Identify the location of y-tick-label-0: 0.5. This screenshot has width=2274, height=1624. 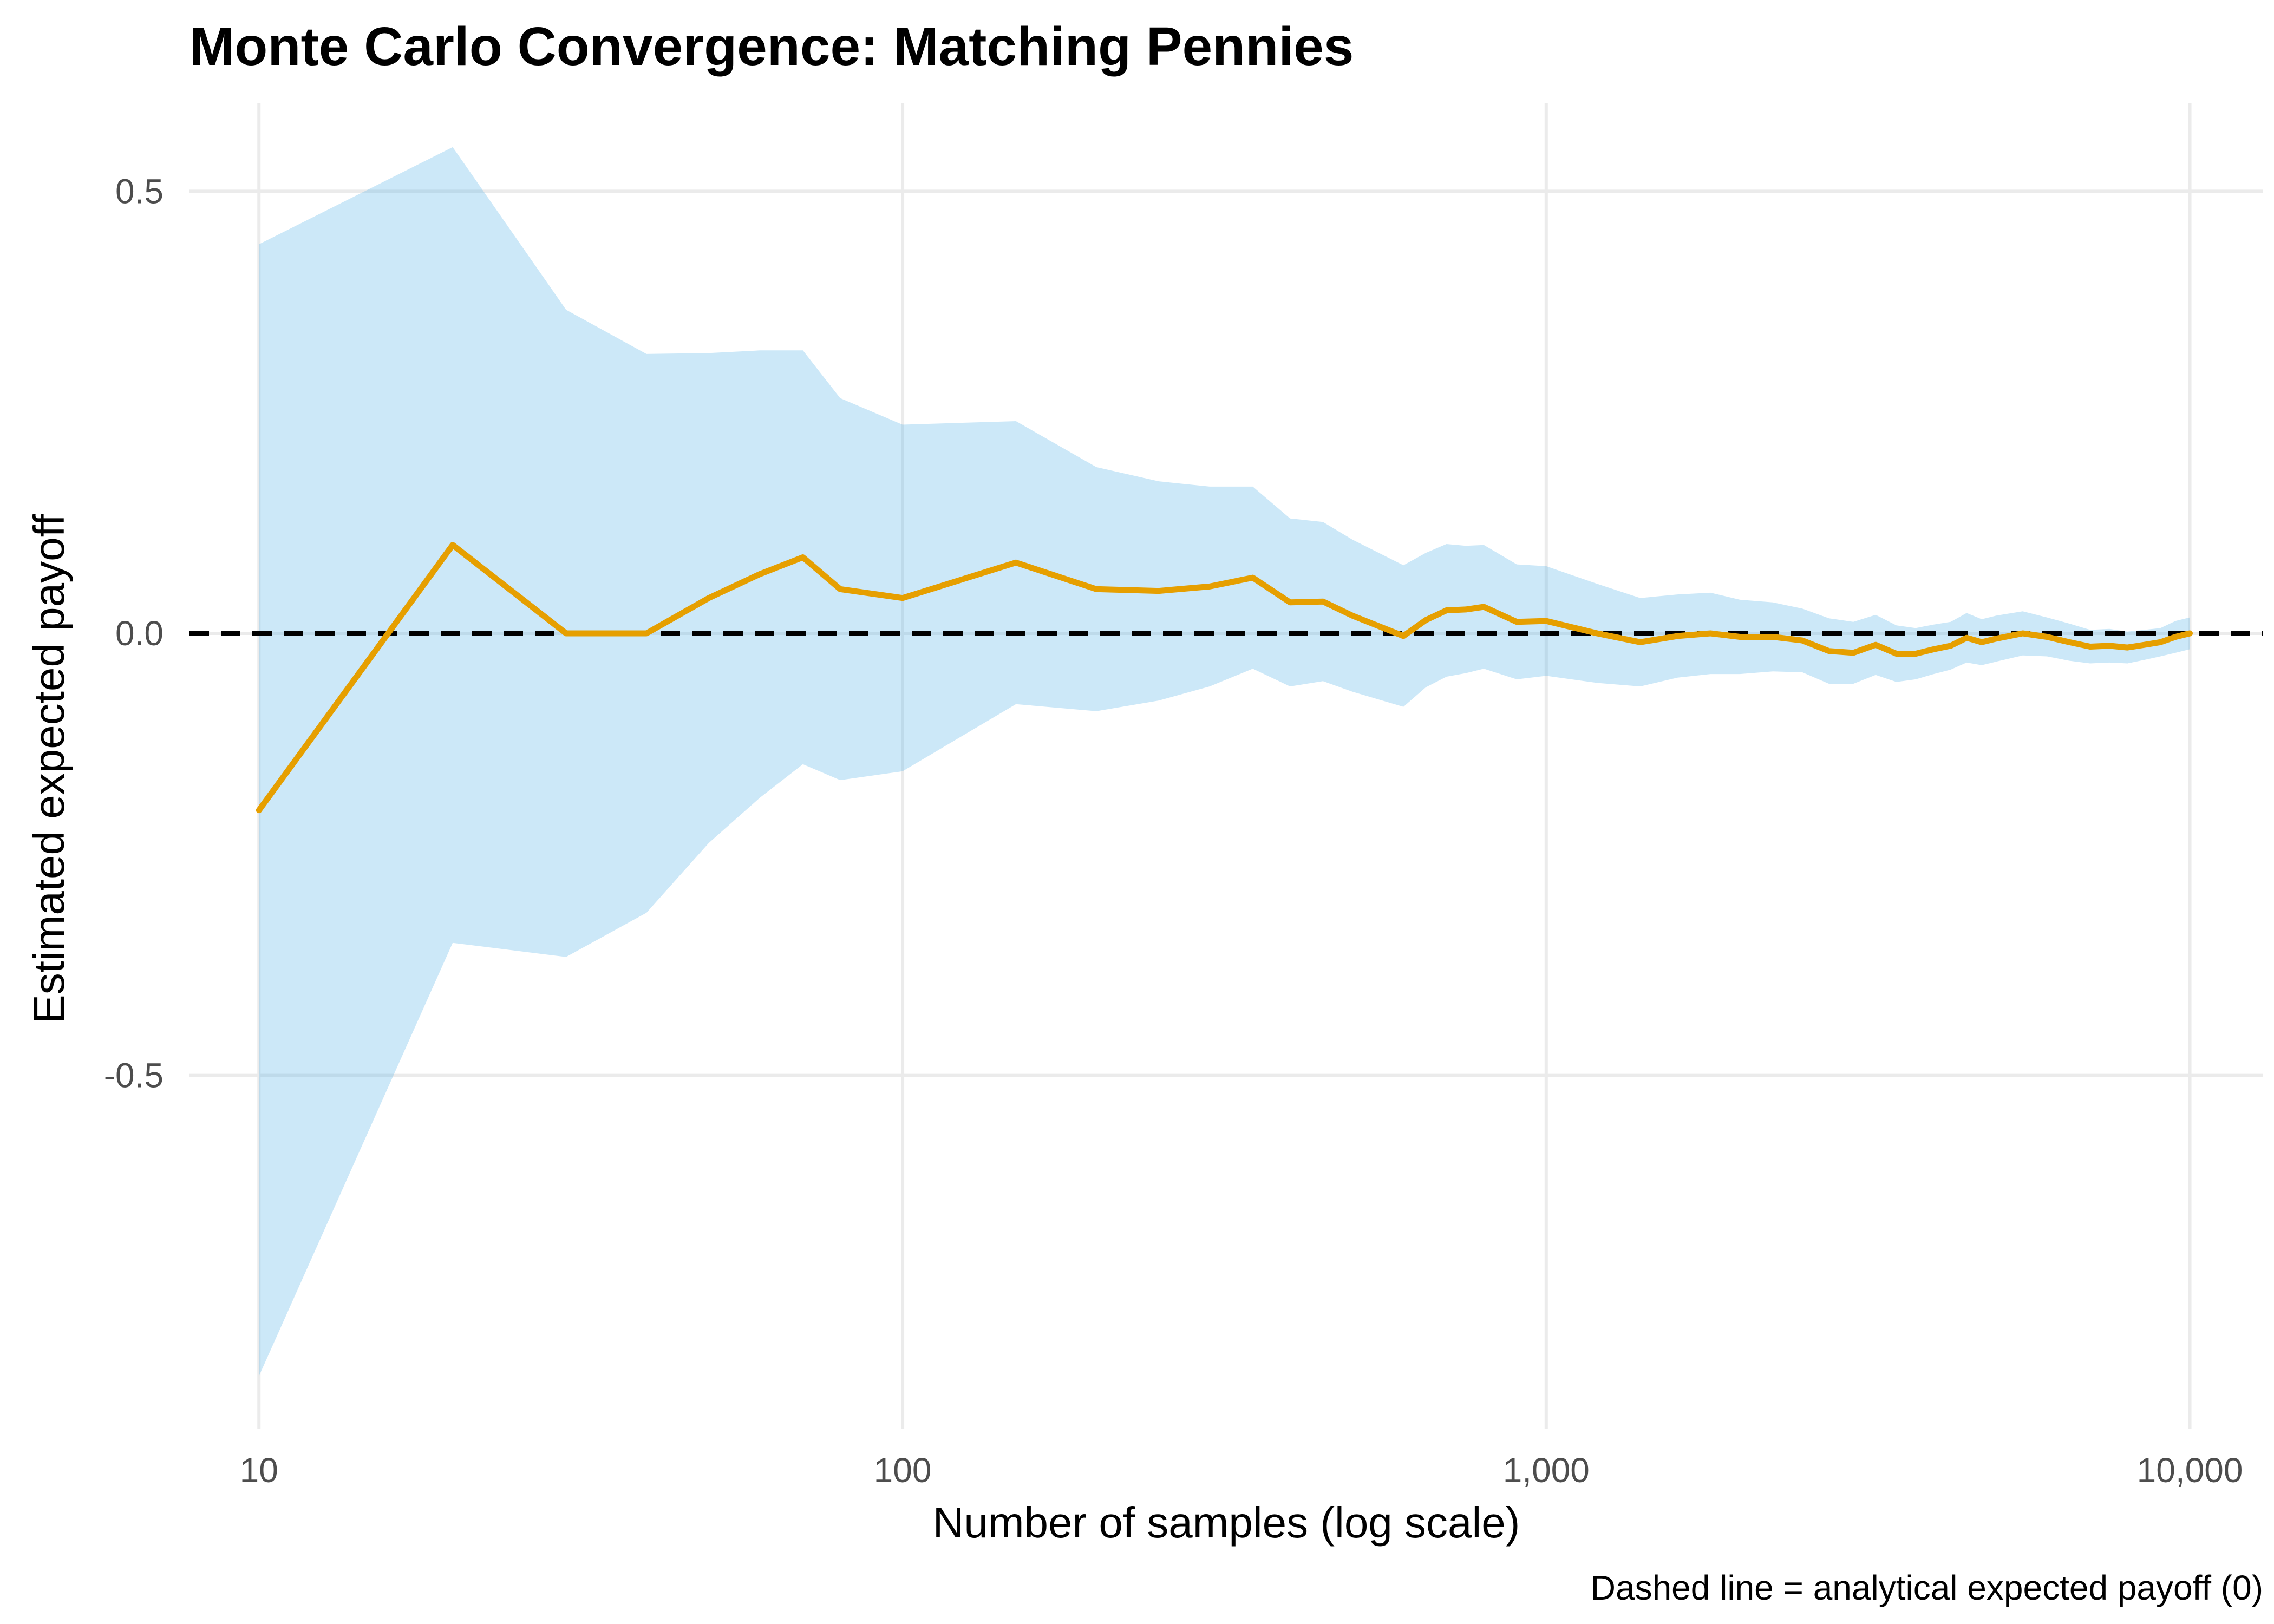
(139, 192).